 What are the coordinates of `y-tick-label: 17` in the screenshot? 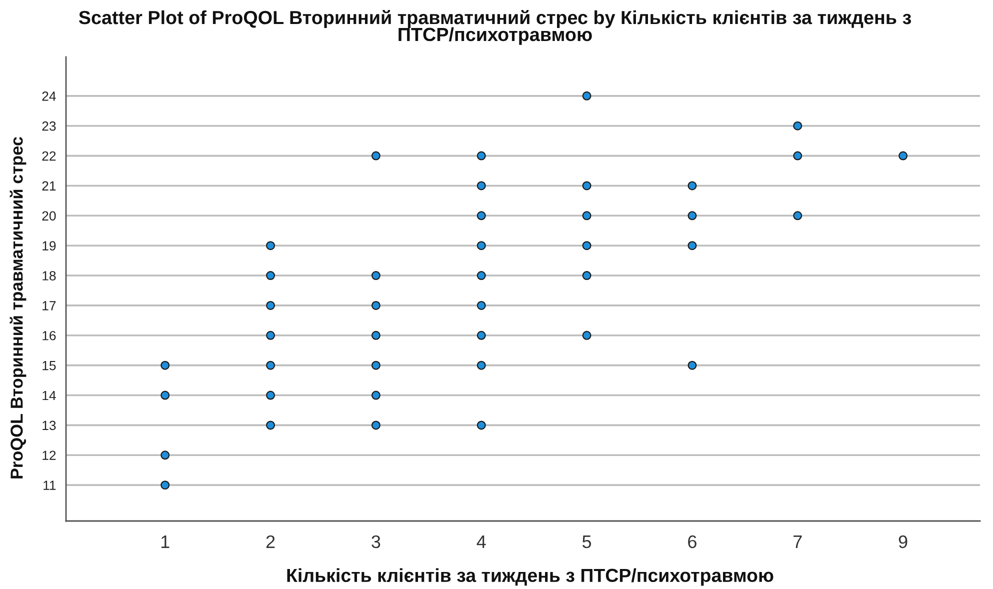 It's located at (49, 305).